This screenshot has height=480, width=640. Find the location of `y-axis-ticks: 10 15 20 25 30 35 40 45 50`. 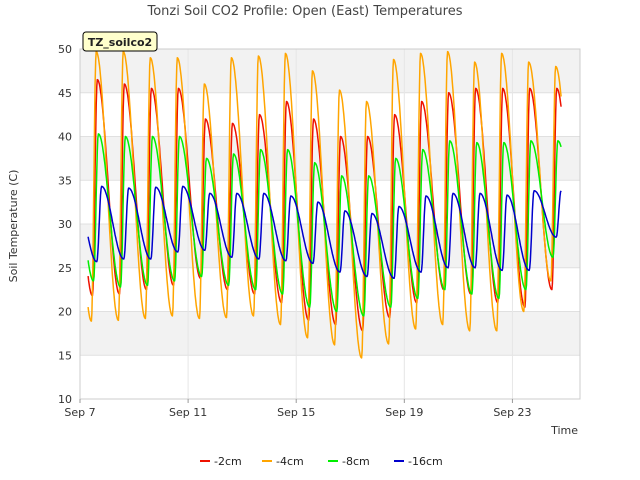

y-axis-ticks: 10 15 20 25 30 35 40 45 50 is located at coordinates (65, 224).